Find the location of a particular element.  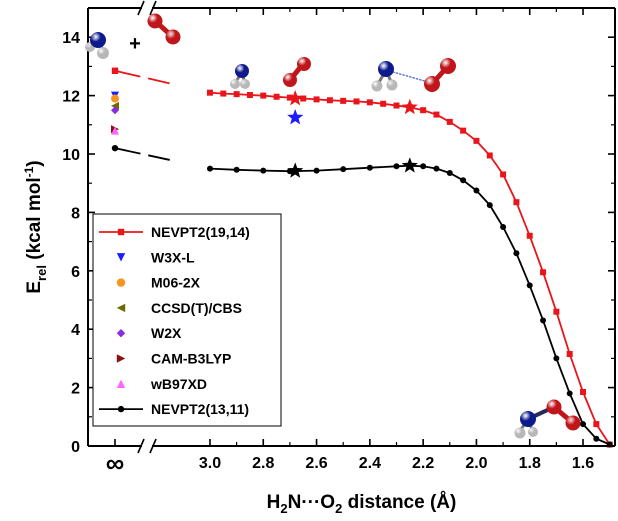

mol4-o1 is located at coordinates (554, 407).